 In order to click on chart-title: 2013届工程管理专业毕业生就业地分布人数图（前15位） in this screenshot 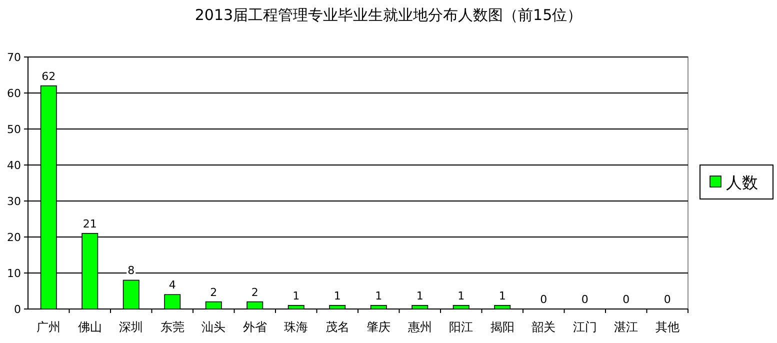, I will do `click(388, 15)`.